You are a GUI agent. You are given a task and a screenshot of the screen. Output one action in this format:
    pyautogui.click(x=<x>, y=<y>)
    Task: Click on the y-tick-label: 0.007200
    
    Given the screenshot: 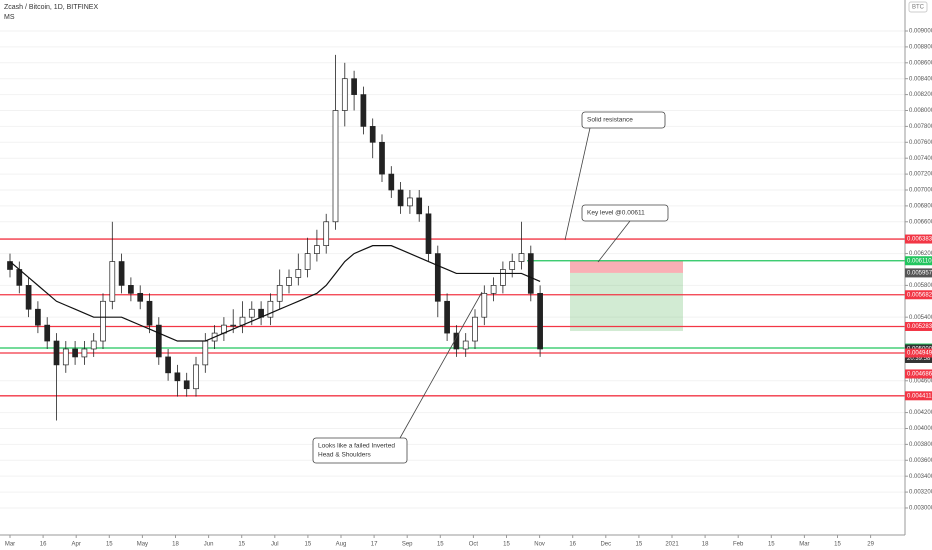 What is the action you would take?
    pyautogui.click(x=920, y=175)
    